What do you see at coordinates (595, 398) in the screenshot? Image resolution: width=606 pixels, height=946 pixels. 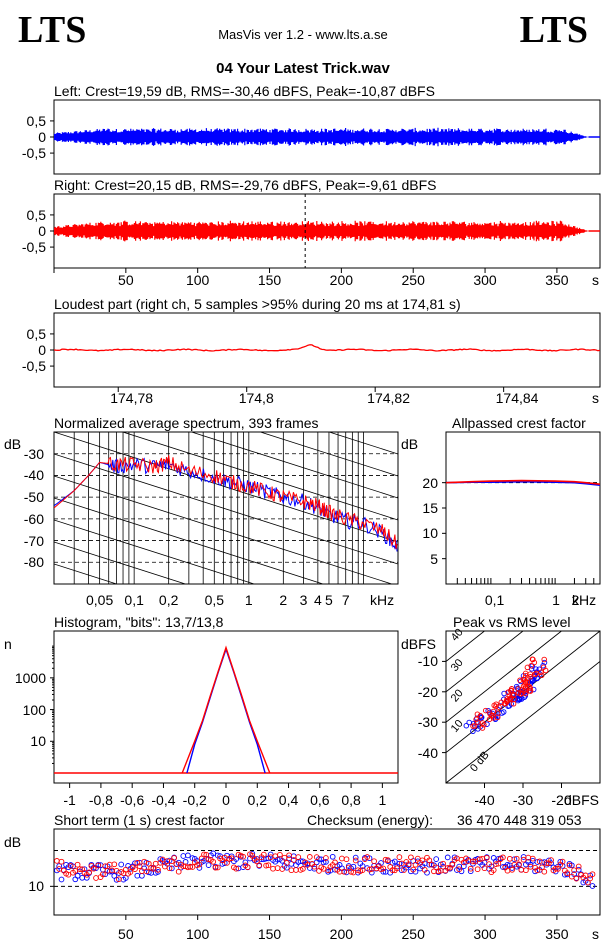 I see `loudest-xunit: s` at bounding box center [595, 398].